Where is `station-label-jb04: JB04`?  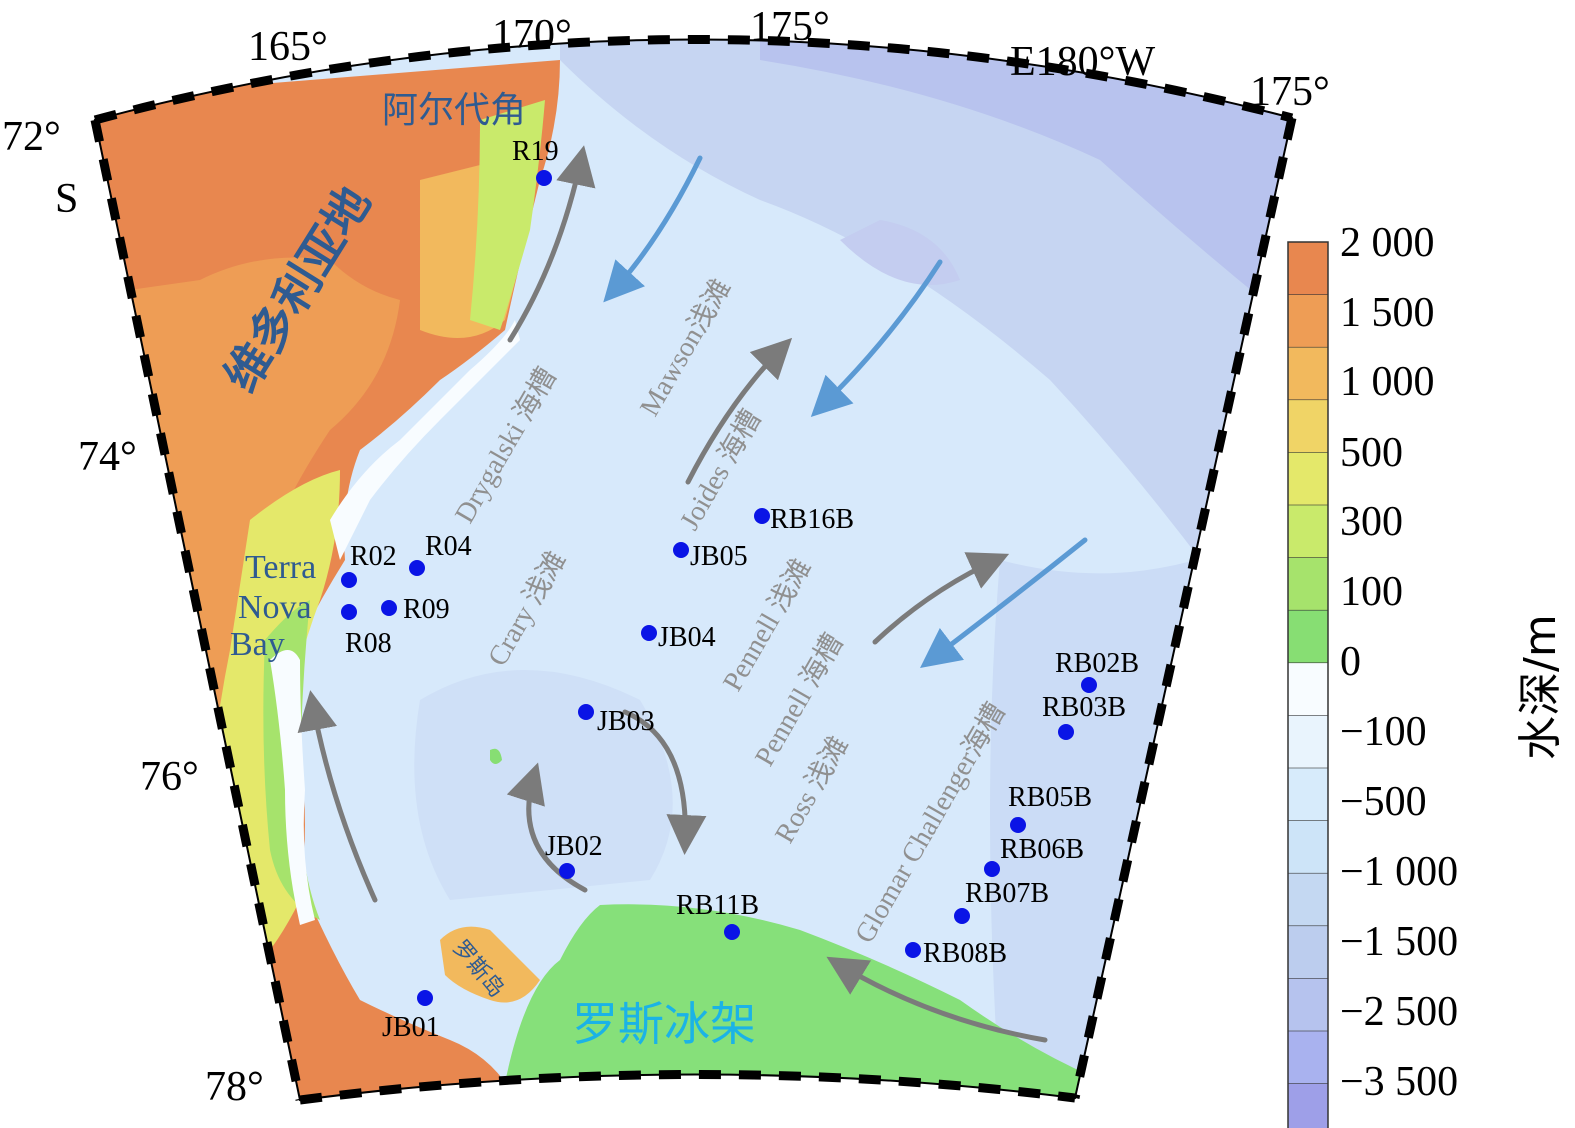 station-label-jb04: JB04 is located at coordinates (687, 637).